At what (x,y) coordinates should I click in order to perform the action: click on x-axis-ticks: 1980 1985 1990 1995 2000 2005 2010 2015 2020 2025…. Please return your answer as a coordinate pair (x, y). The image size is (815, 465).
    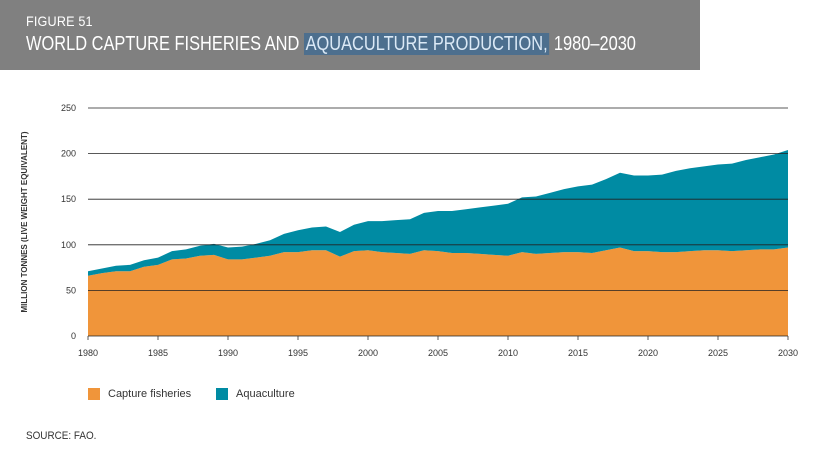
    Looking at the image, I should click on (438, 347).